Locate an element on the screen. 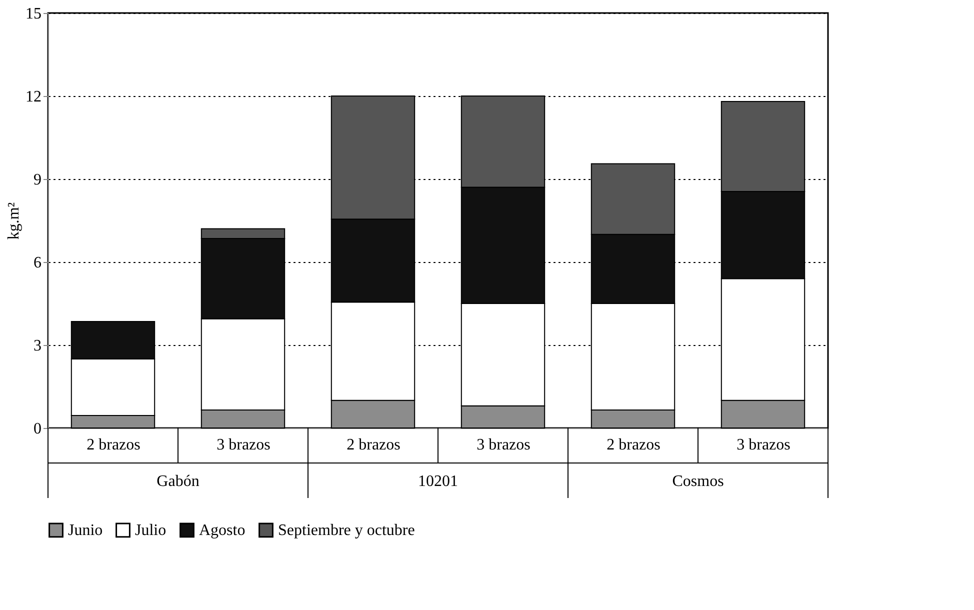  y-axis-title: kg.m² is located at coordinates (14, 221).